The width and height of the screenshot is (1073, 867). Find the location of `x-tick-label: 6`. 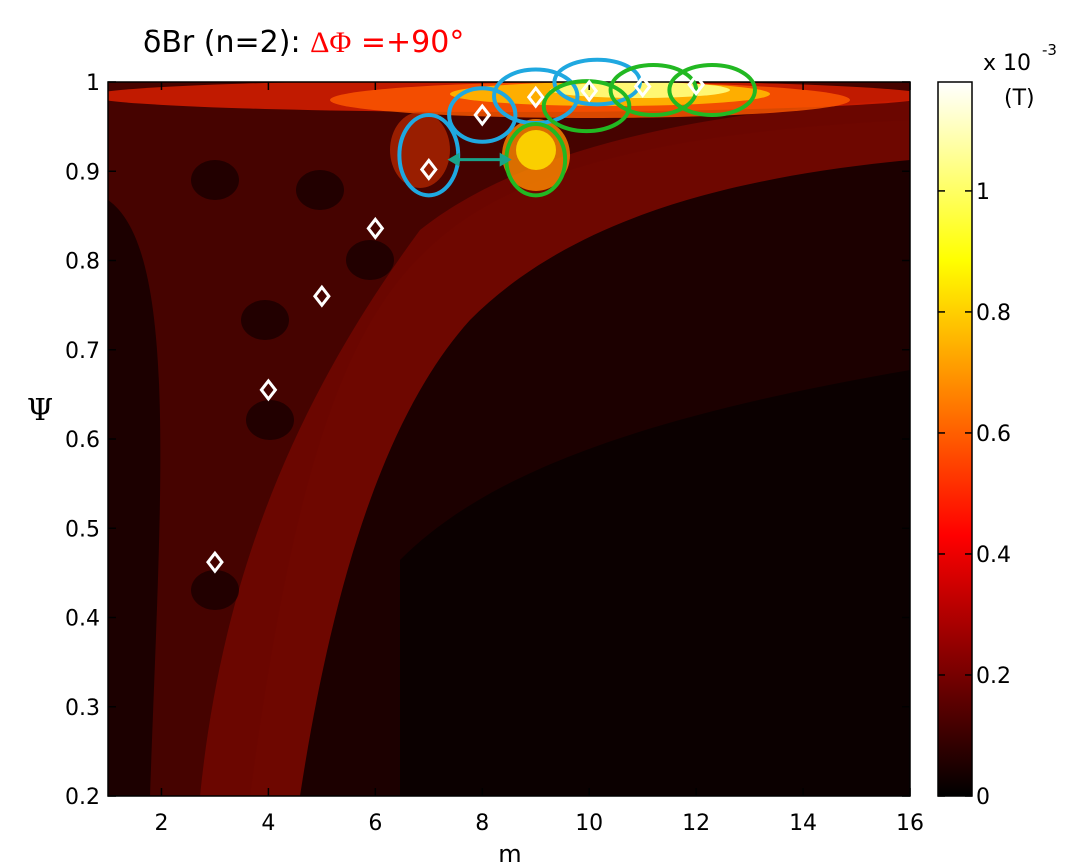

x-tick-label: 6 is located at coordinates (375, 823).